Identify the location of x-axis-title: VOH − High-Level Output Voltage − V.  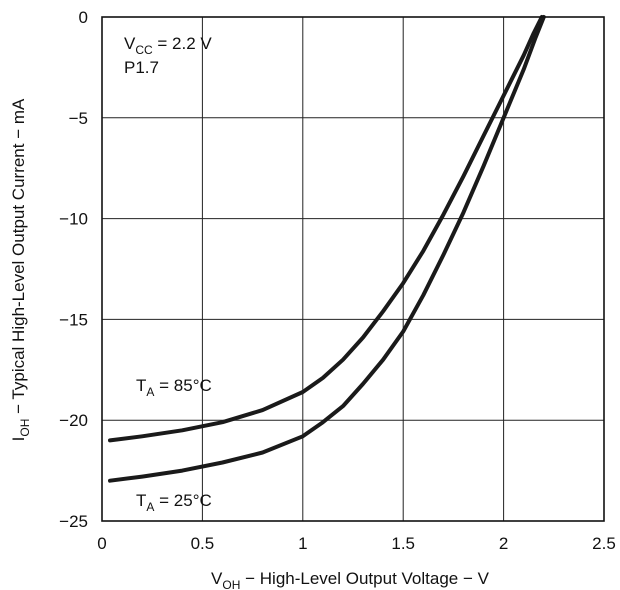
(350, 579).